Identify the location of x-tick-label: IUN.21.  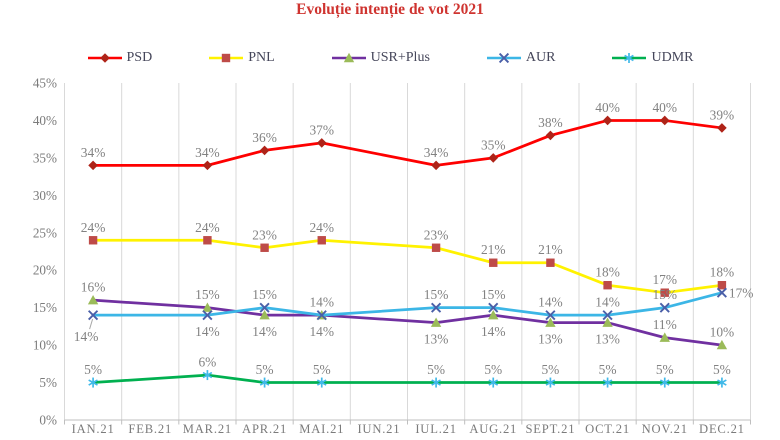
(378, 429).